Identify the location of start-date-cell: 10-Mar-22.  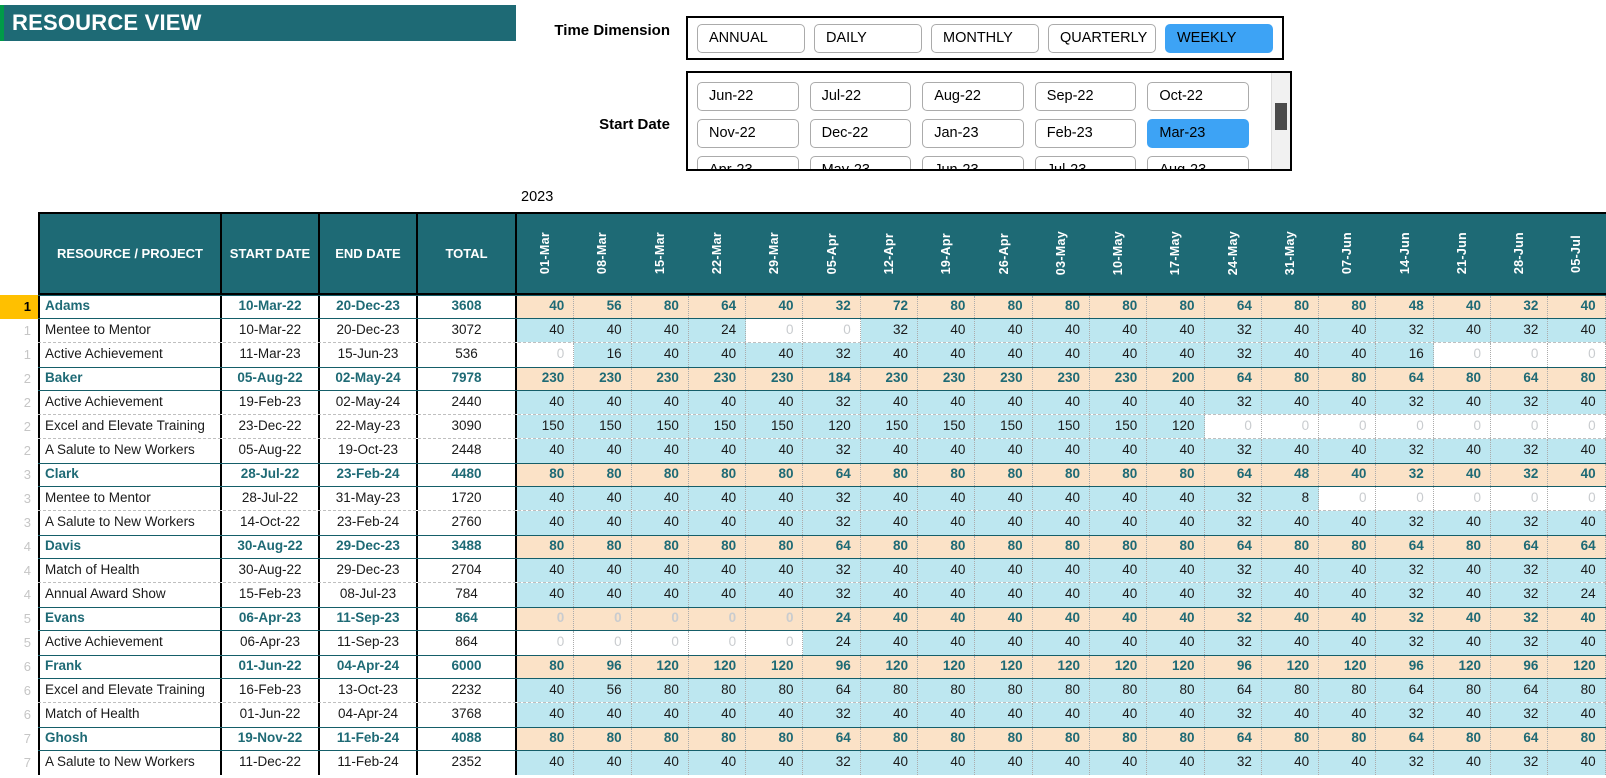
(271, 330).